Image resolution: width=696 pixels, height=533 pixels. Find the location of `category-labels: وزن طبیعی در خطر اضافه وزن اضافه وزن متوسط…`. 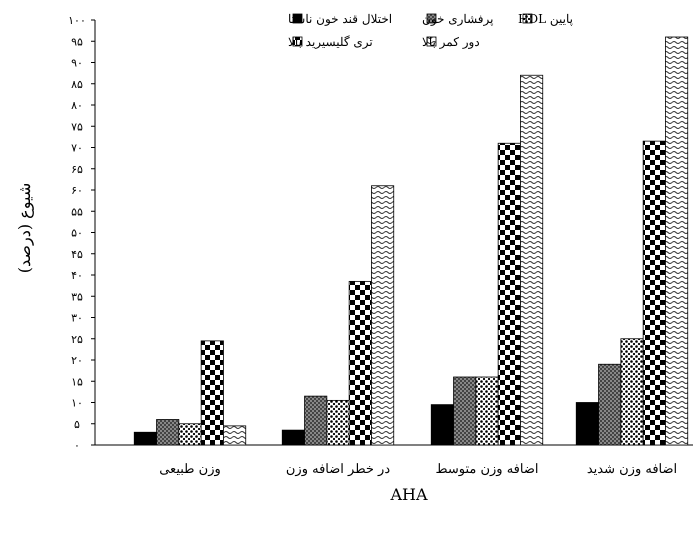

category-labels: وزن طبیعی در خطر اضافه وزن اضافه وزن متوسط… is located at coordinates (418, 469).